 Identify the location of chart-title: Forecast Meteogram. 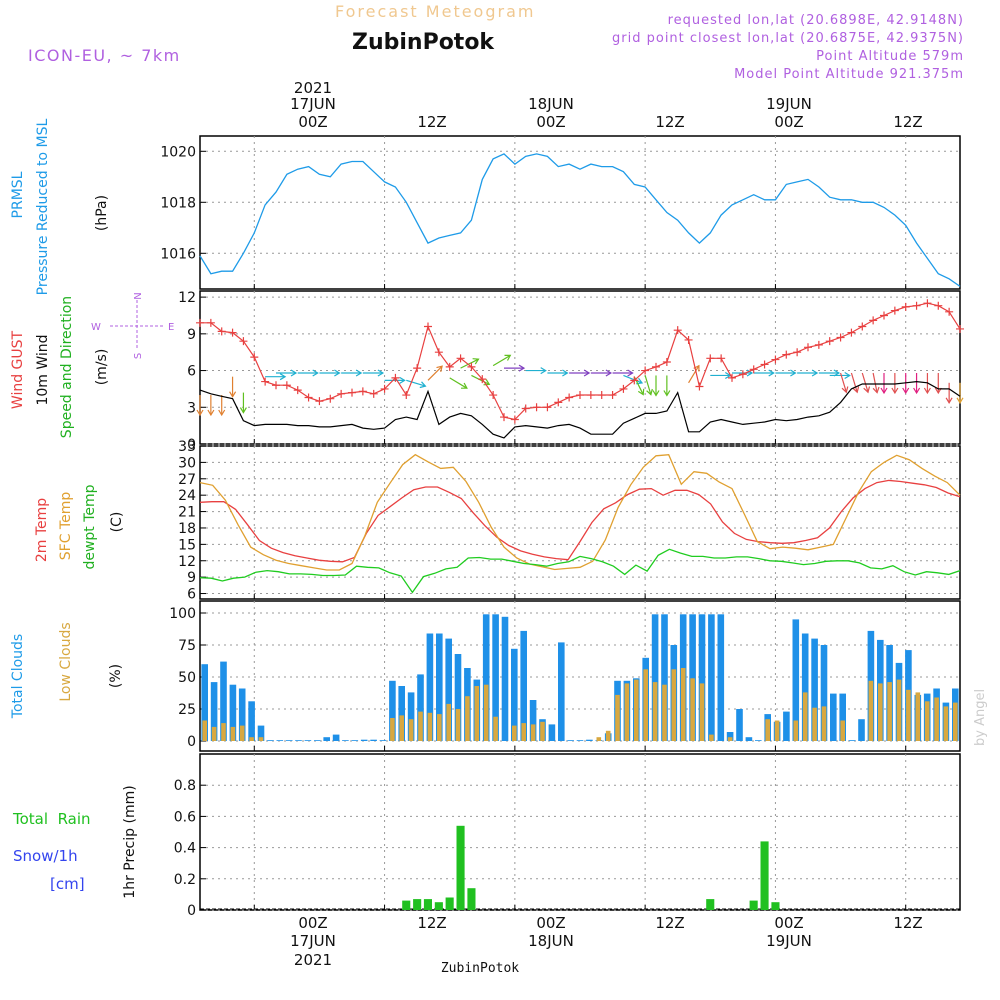
(435, 11).